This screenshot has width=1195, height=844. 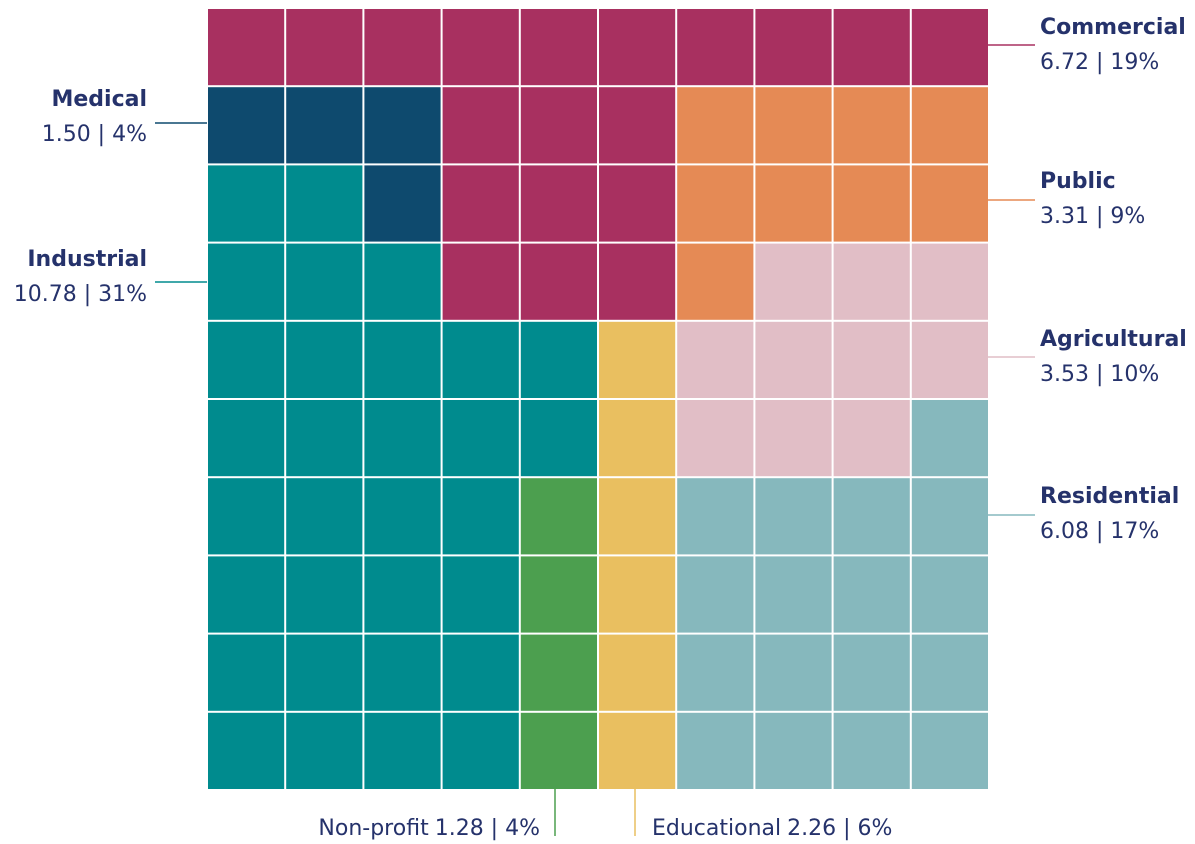 What do you see at coordinates (716, 828) in the screenshot?
I see `category-name: Educational` at bounding box center [716, 828].